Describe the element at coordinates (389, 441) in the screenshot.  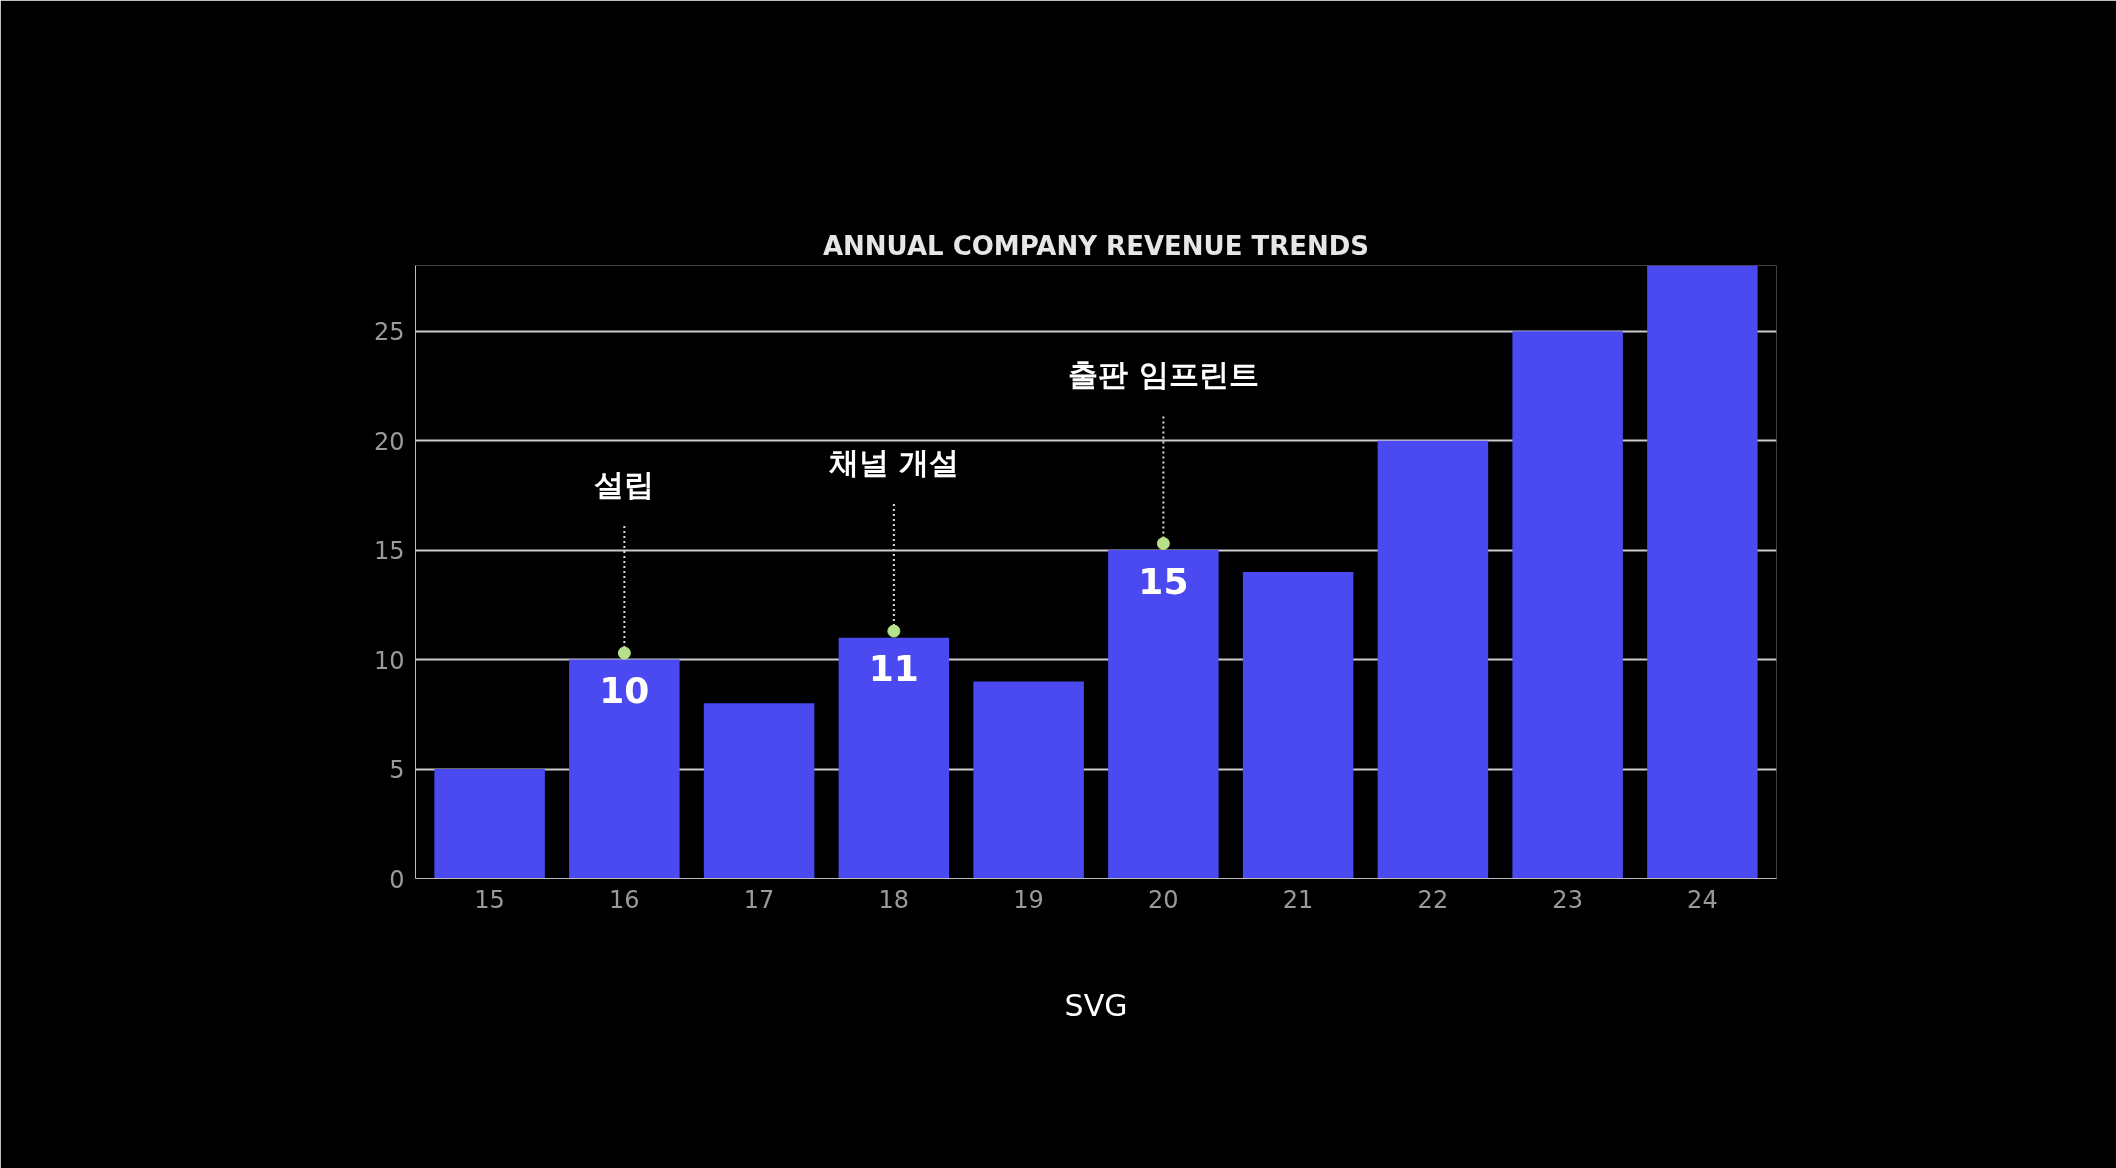
I see `y-tick-label: 20` at that location.